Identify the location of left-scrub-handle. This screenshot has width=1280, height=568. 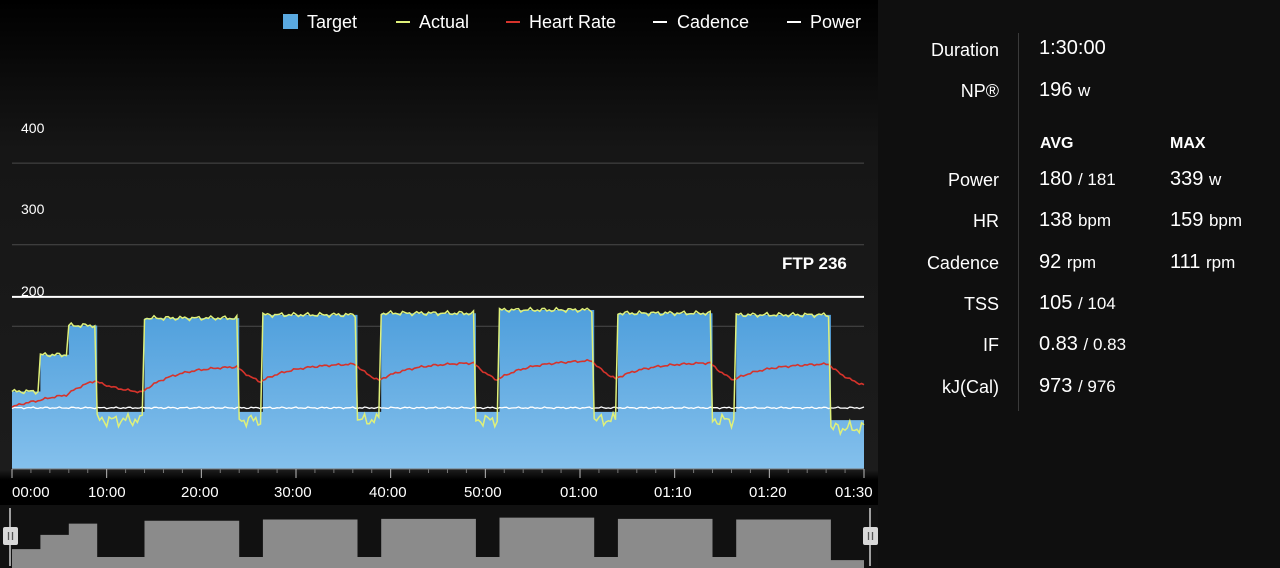
(10, 537).